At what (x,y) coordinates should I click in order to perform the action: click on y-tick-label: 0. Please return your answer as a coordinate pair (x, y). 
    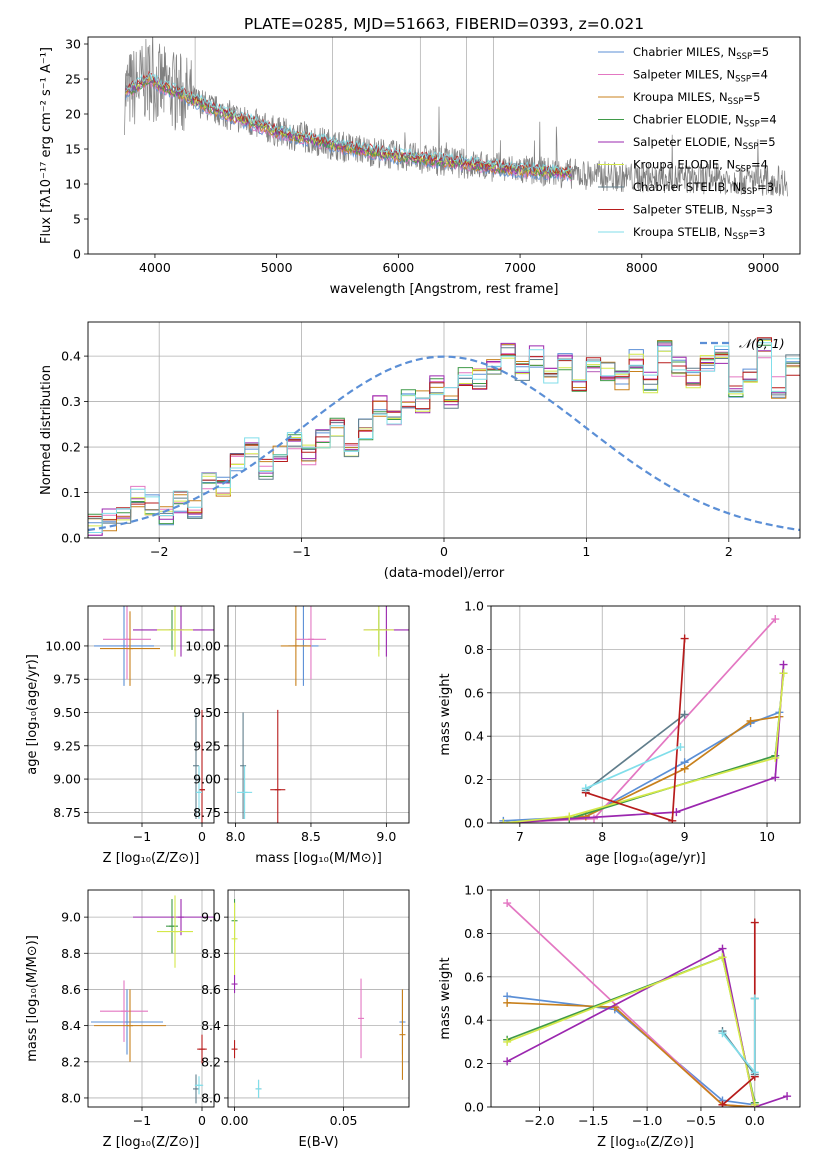
    Looking at the image, I should click on (77, 254).